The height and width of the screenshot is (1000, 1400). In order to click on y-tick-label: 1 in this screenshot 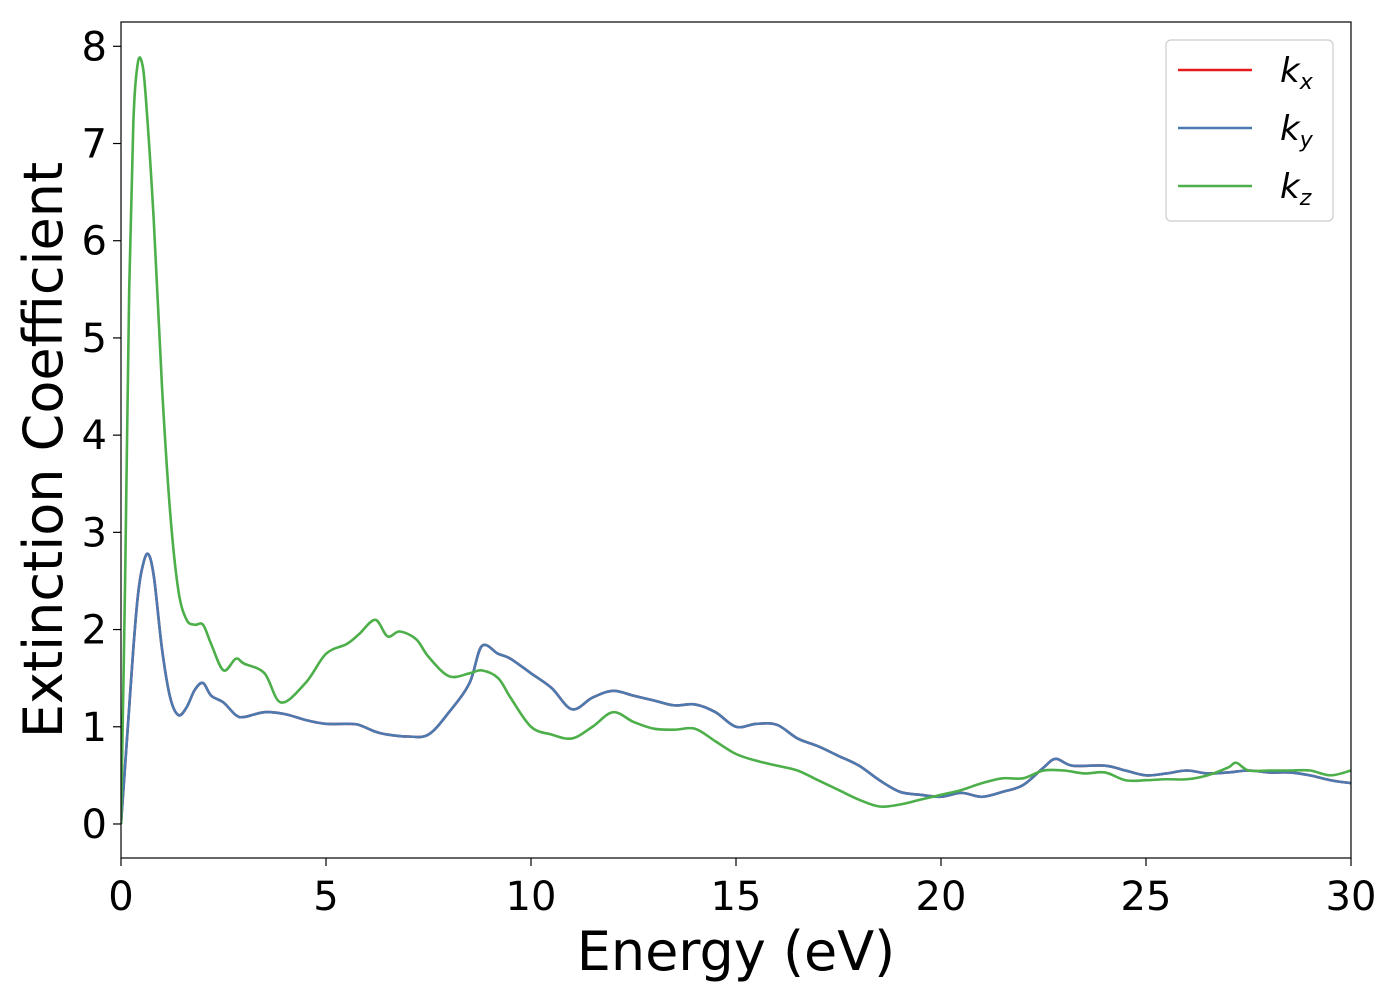, I will do `click(94, 728)`.